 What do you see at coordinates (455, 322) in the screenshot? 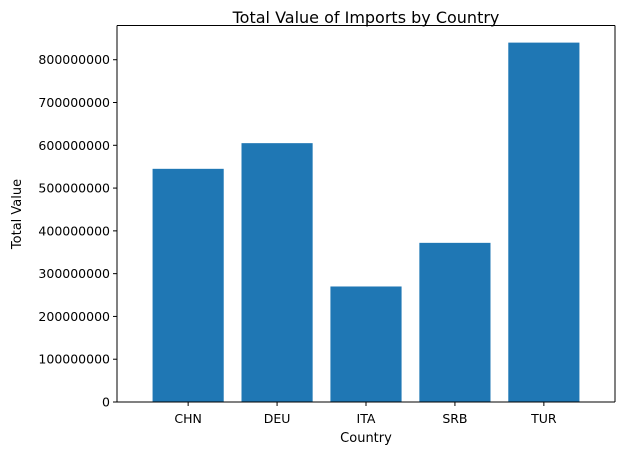
I see `bar-srb` at bounding box center [455, 322].